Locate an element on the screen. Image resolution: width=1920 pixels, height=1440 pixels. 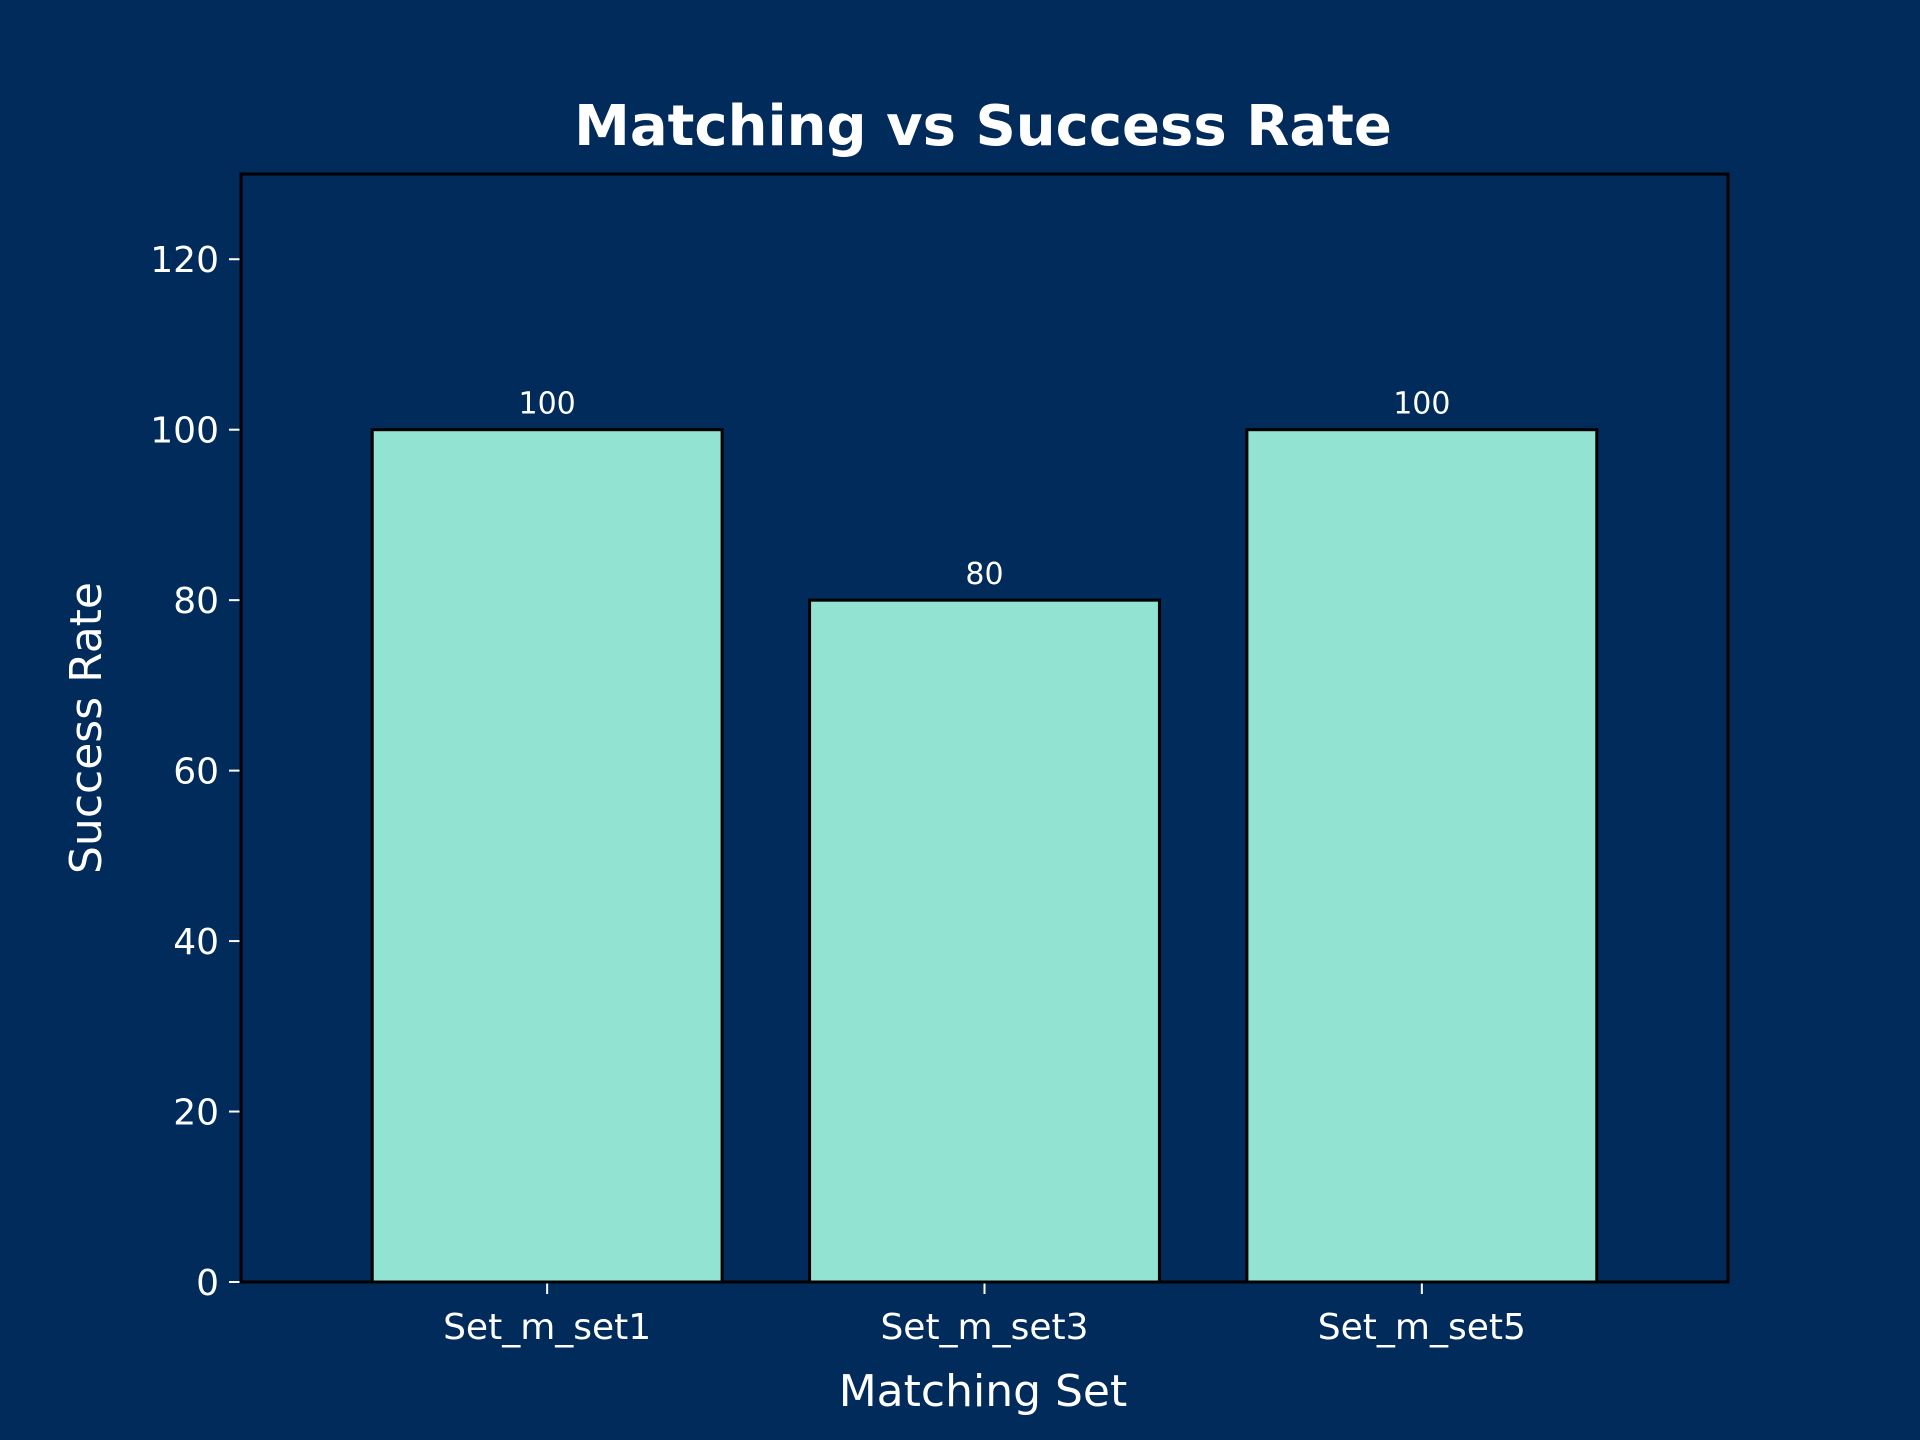
bar-Set_m_set1 is located at coordinates (547, 856).